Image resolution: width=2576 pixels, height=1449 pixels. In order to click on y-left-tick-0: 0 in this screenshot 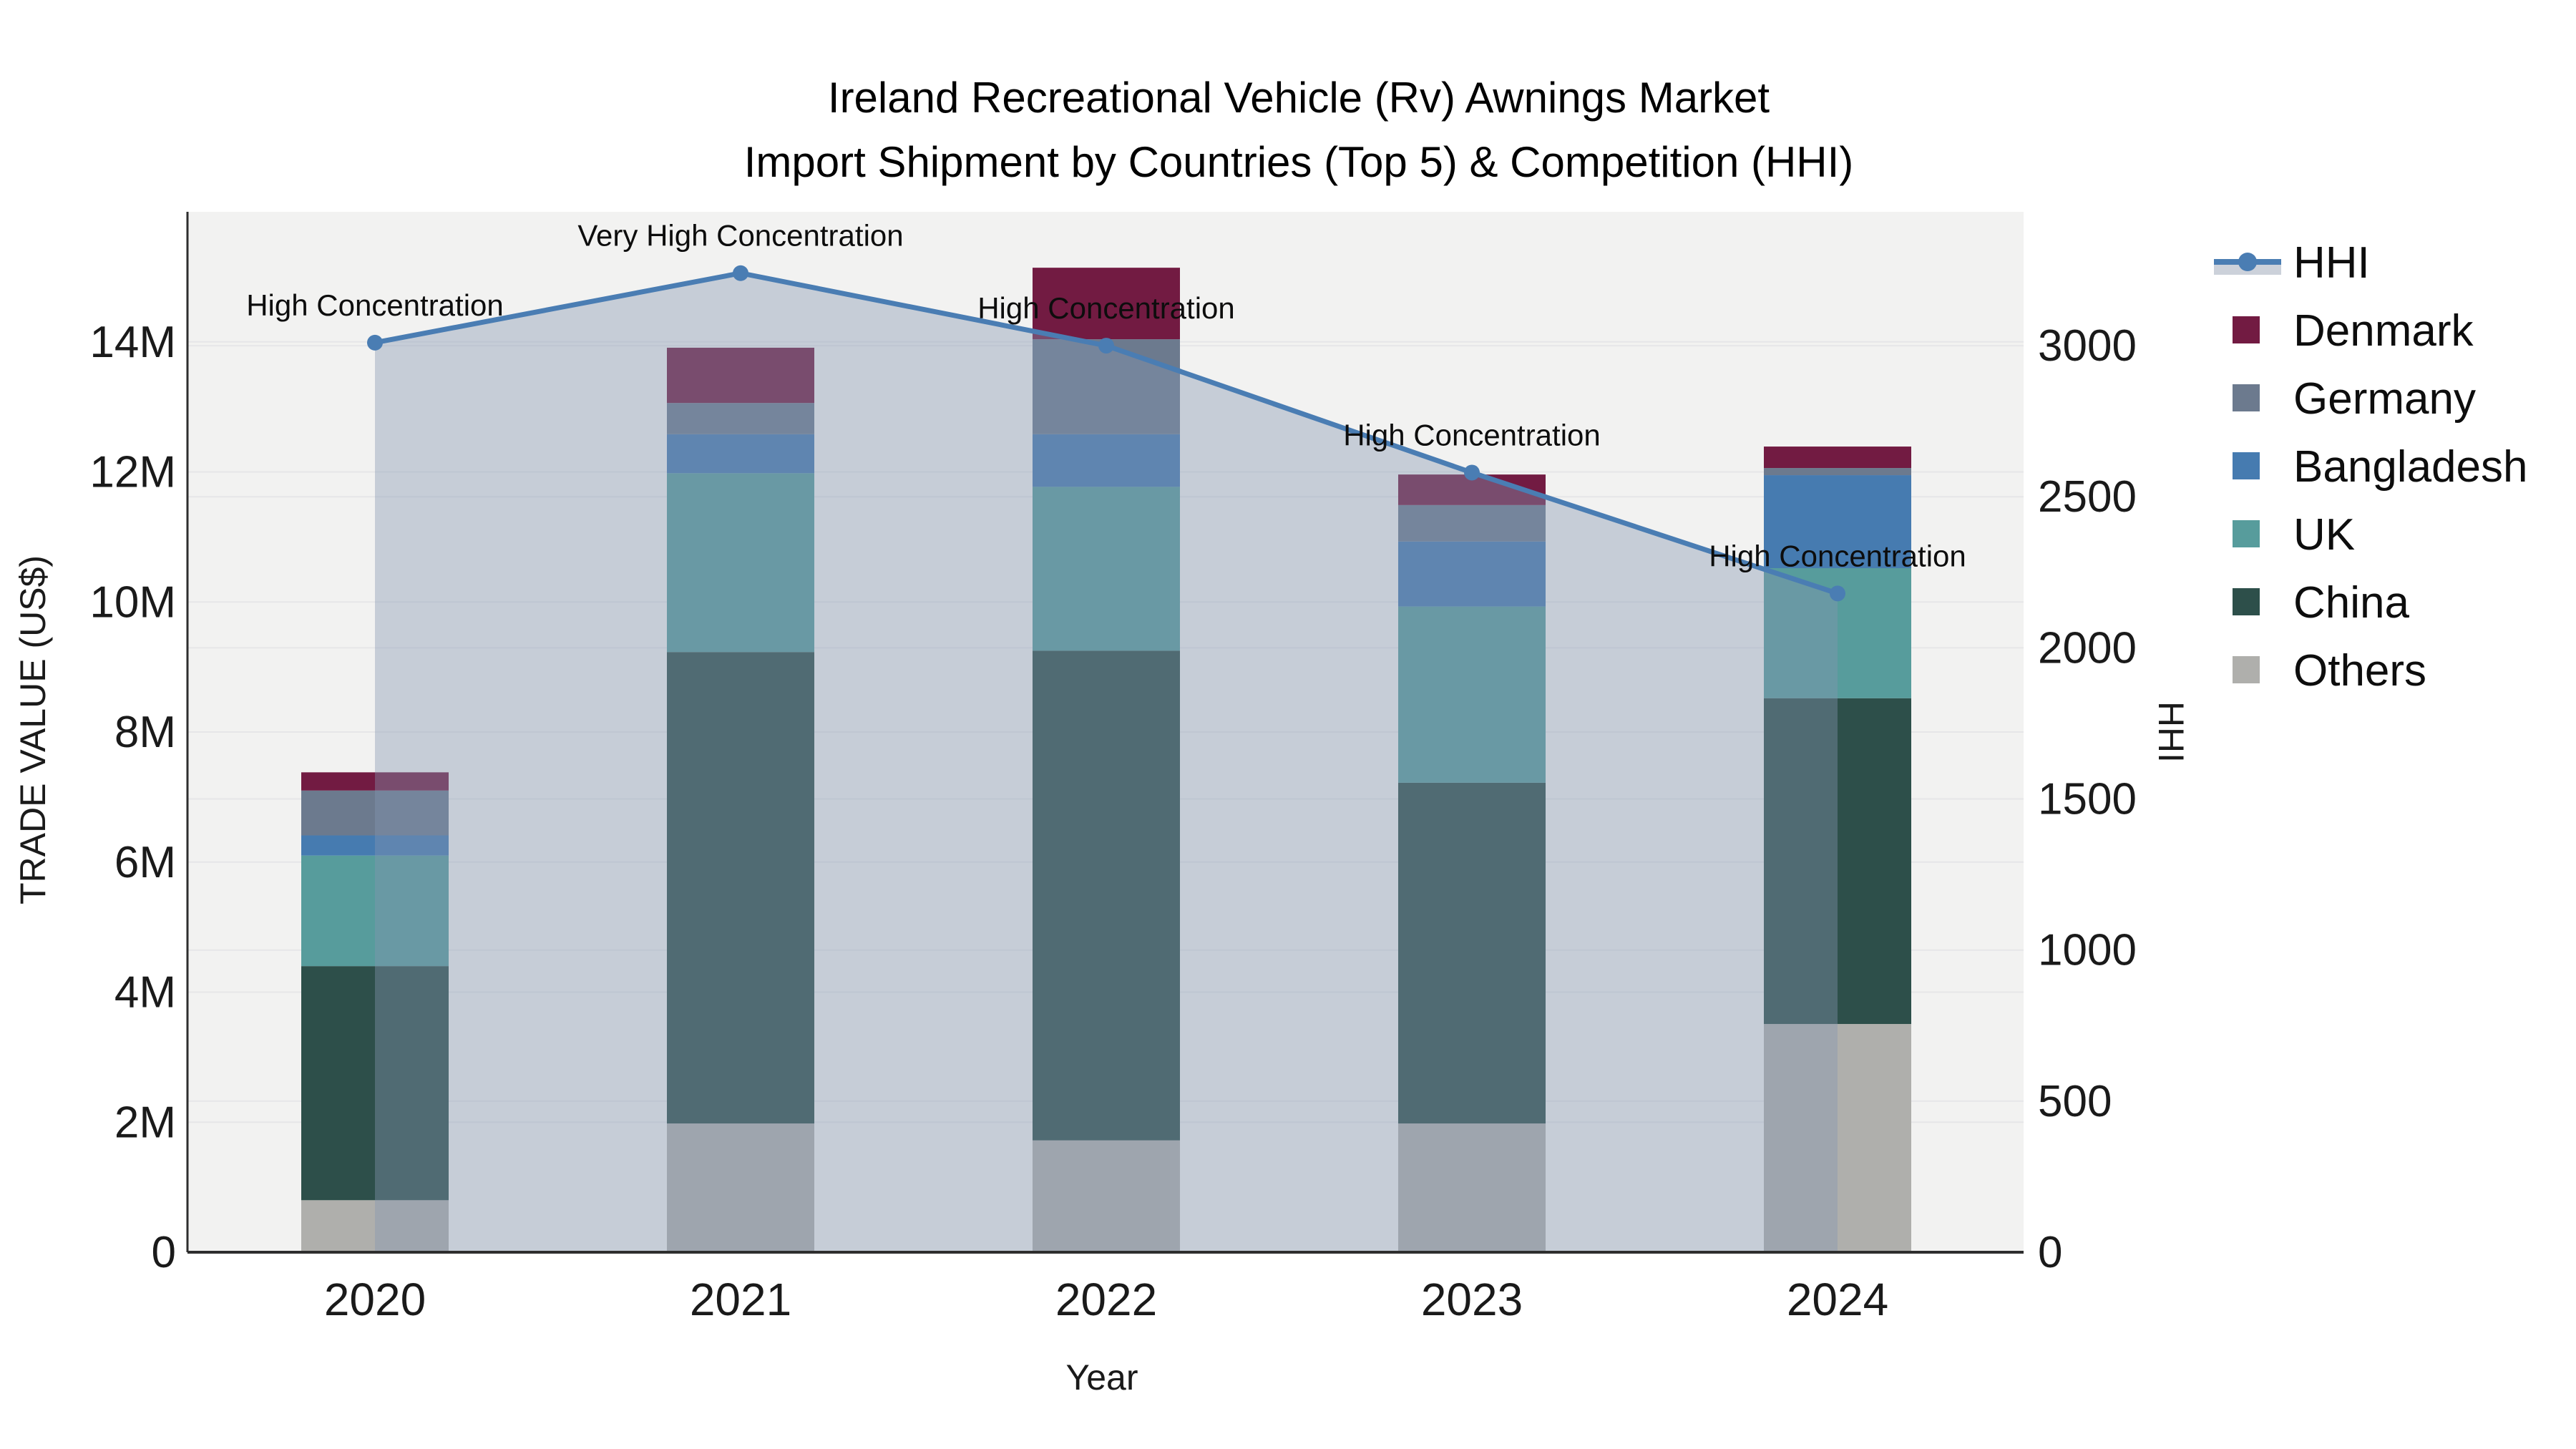, I will do `click(164, 1252)`.